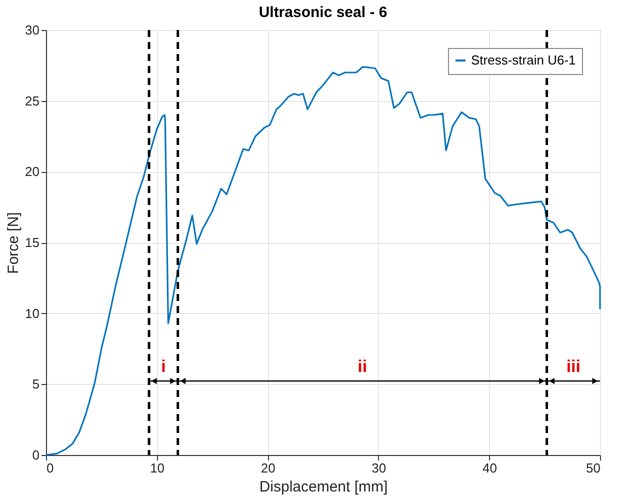 This screenshot has width=621, height=499. What do you see at coordinates (32, 100) in the screenshot?
I see `y-tick-label: 25` at bounding box center [32, 100].